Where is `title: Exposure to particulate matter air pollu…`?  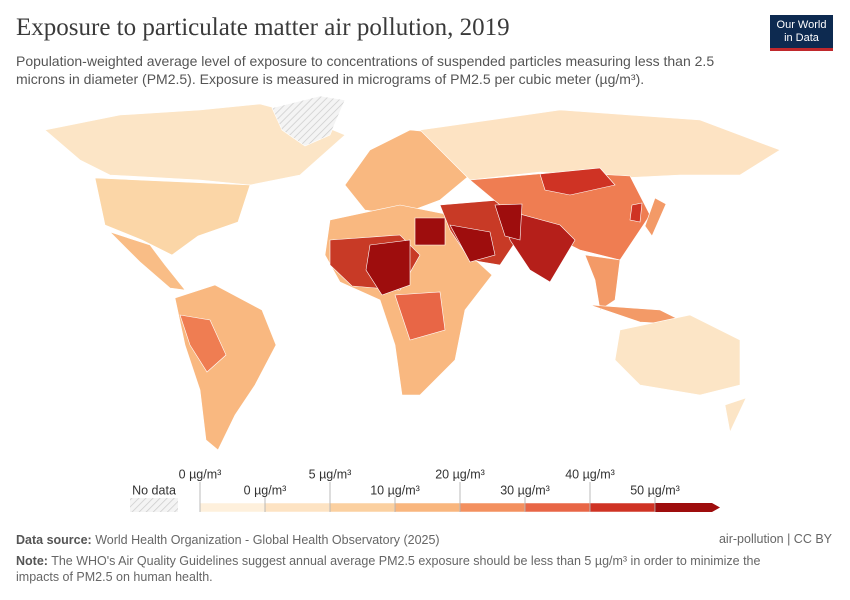
title: Exposure to particulate matter air pollu… is located at coordinates (263, 27).